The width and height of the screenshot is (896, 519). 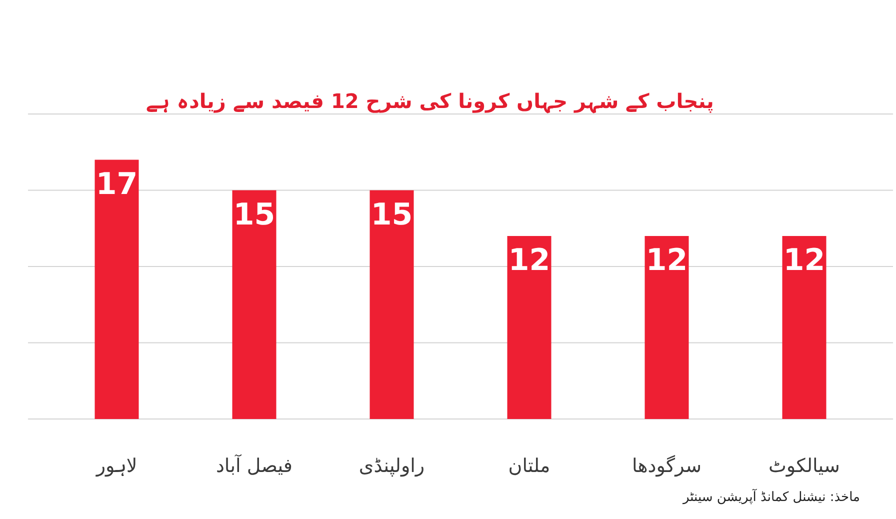 What do you see at coordinates (667, 465) in the screenshot?
I see `x-tick-label: سرگودھا` at bounding box center [667, 465].